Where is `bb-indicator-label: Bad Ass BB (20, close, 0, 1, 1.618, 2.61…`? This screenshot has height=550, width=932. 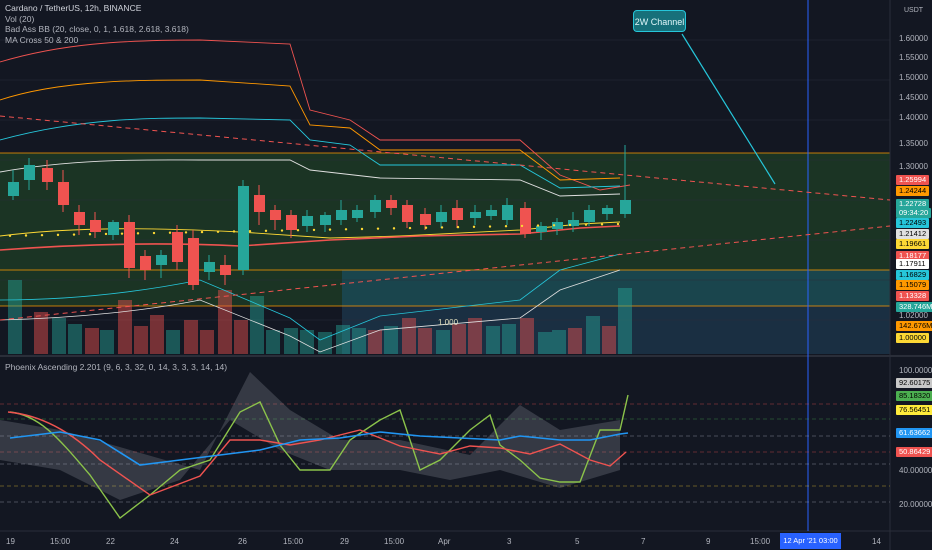
bb-indicator-label: Bad Ass BB (20, close, 0, 1, 1.618, 2.61… is located at coordinates (97, 29).